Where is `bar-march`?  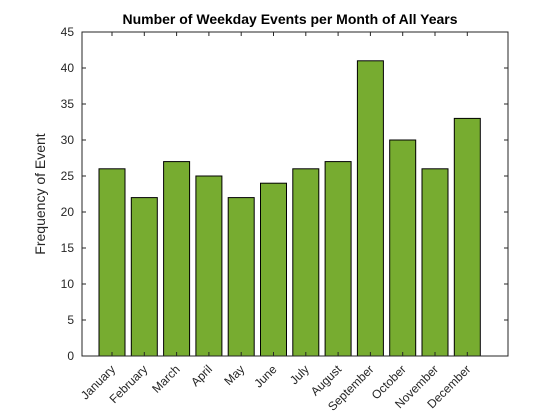 bar-march is located at coordinates (177, 259).